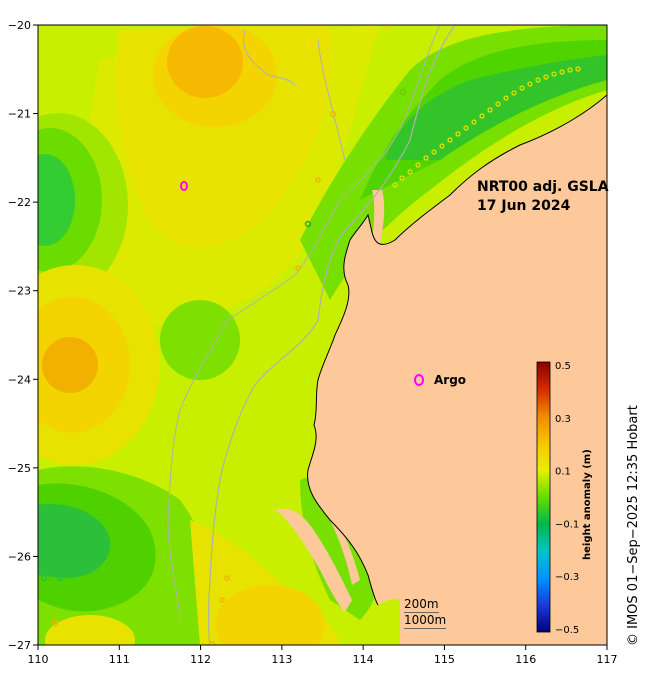 The image size is (648, 684). What do you see at coordinates (450, 380) in the screenshot?
I see `argo-legend-label: Argo` at bounding box center [450, 380].